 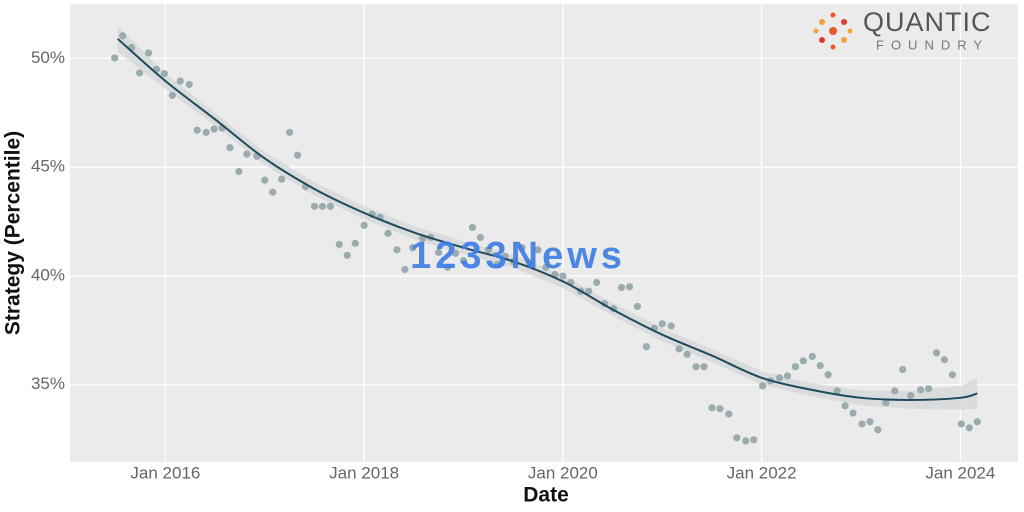 I want to click on logo-subtitle: FOUNDRY, so click(x=932, y=44).